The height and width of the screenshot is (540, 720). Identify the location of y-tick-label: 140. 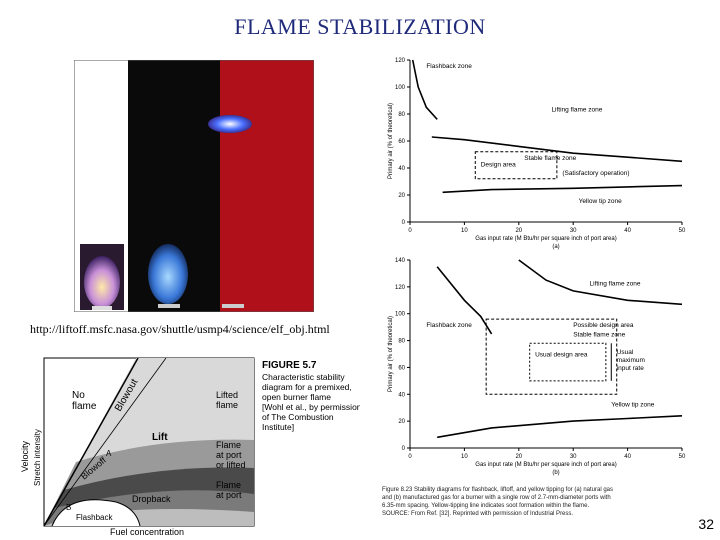
(400, 261).